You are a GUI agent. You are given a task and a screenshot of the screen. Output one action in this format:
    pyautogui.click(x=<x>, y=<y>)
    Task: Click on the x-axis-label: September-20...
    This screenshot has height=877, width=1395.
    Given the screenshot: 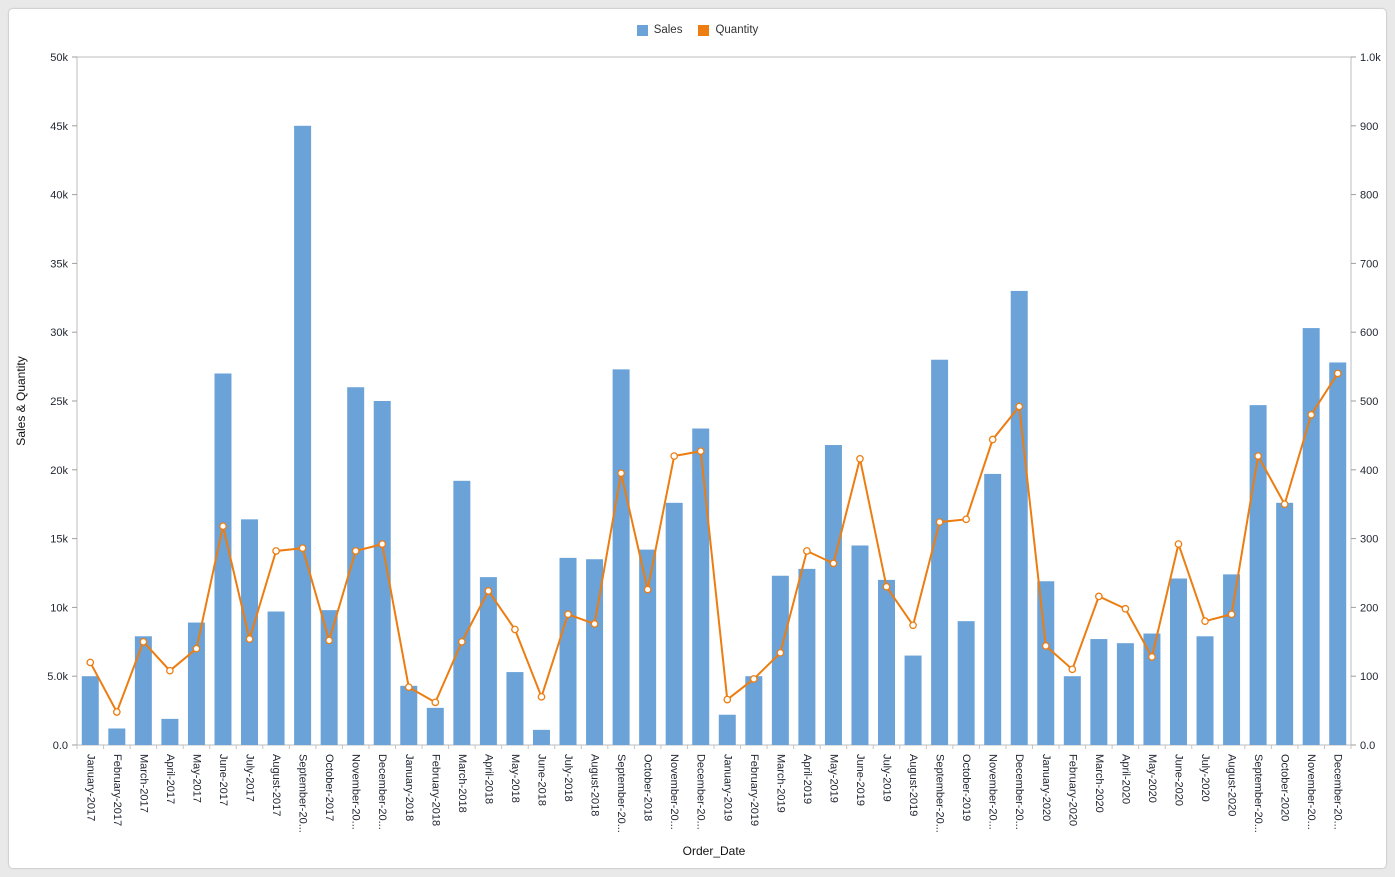 What is the action you would take?
    pyautogui.click(x=303, y=793)
    